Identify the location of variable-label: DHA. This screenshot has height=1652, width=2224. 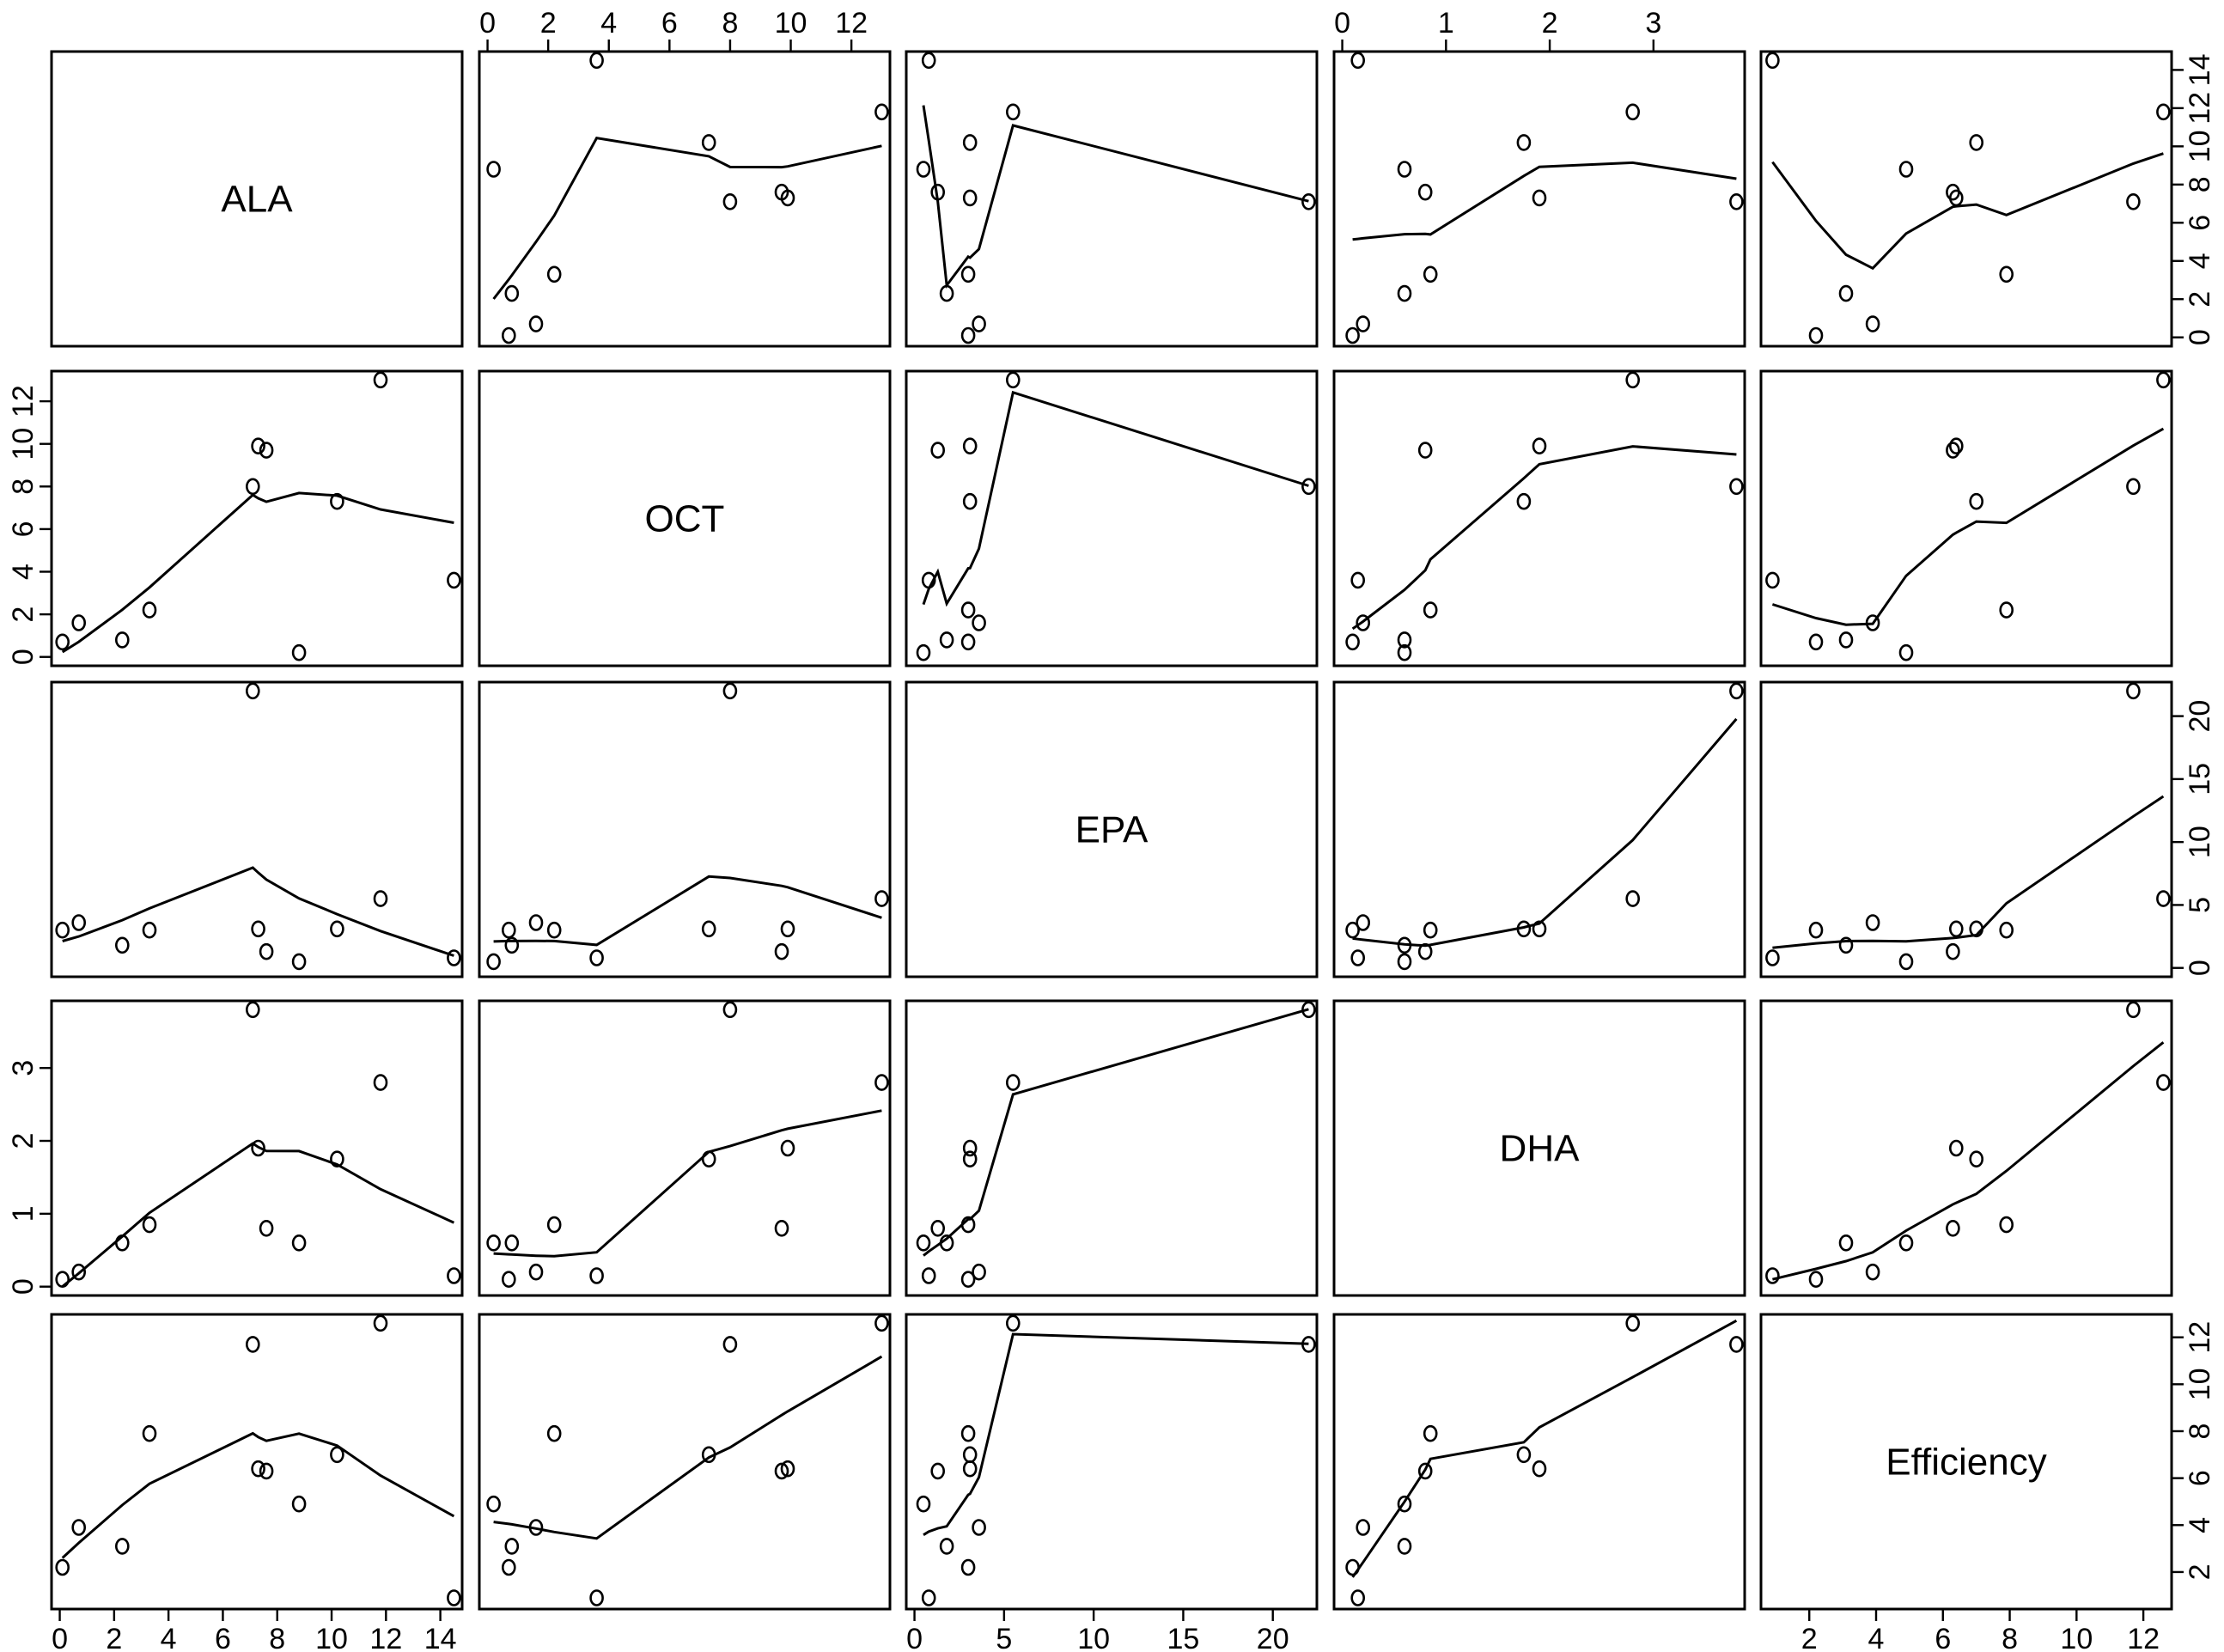
(1540, 1149).